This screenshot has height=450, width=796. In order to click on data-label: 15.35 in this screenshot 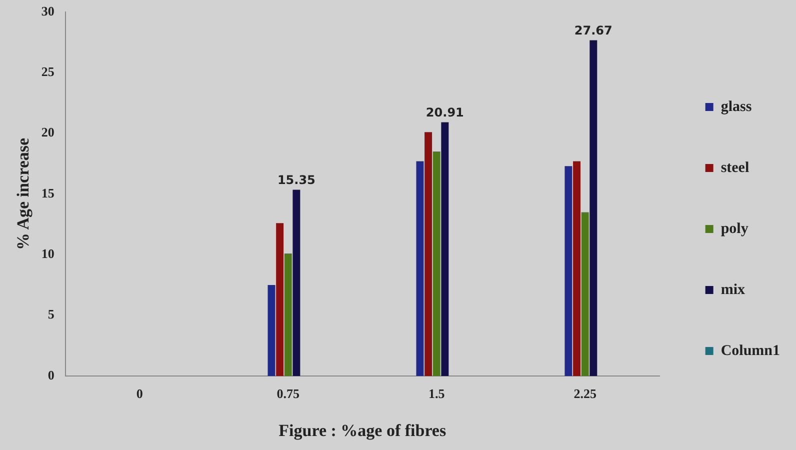, I will do `click(296, 179)`.